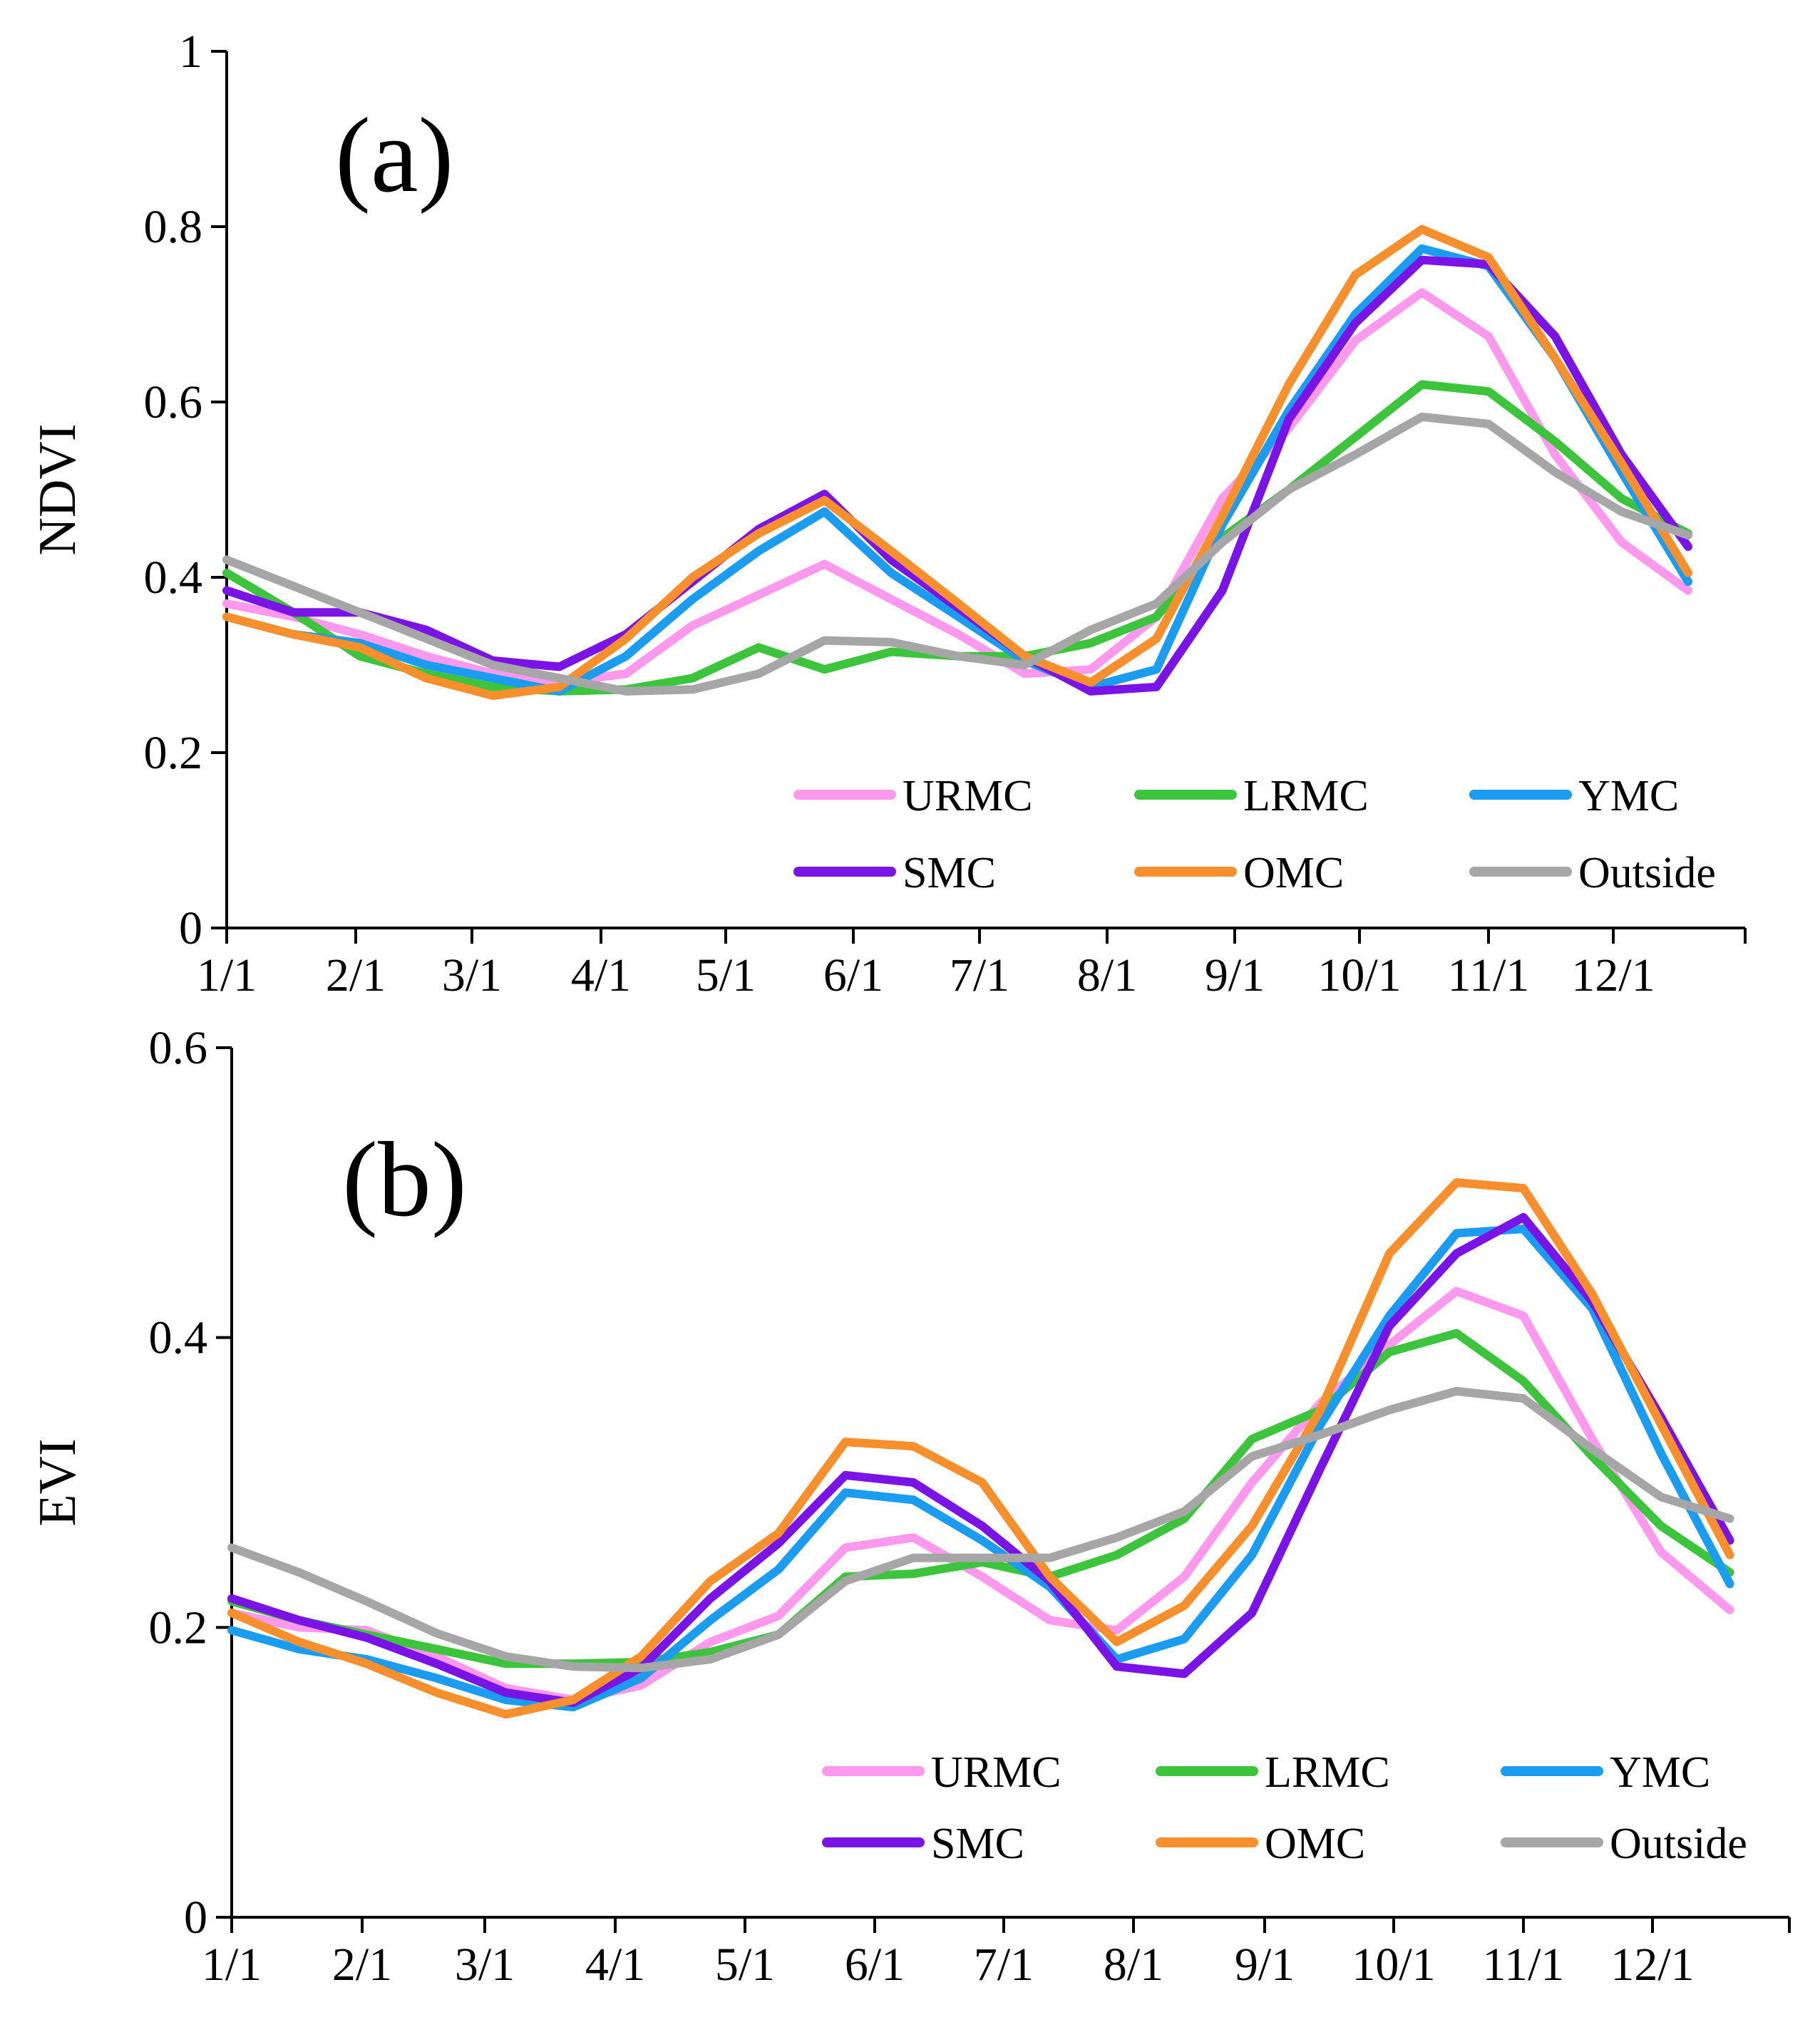 The height and width of the screenshot is (2032, 1820). Describe the element at coordinates (394, 155) in the screenshot. I see `panel-label: (a)` at that location.